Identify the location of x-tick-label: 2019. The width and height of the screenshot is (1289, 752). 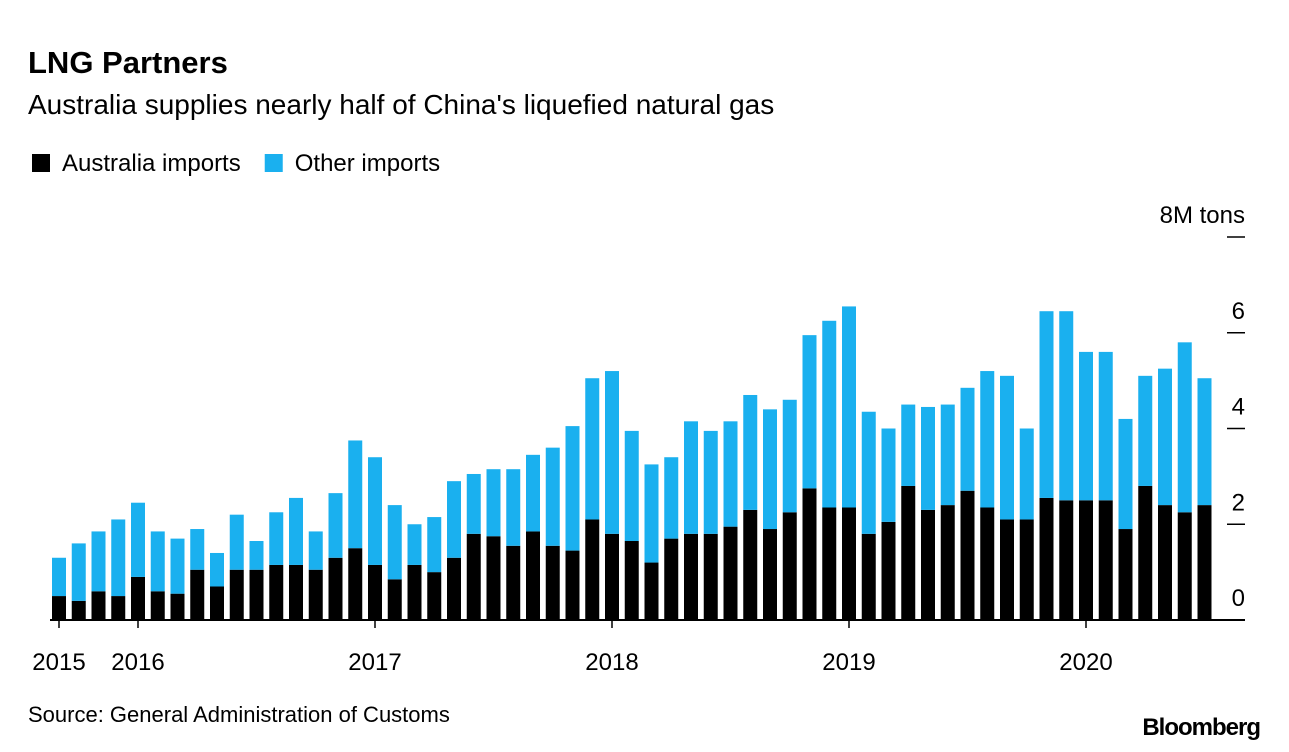
(848, 662).